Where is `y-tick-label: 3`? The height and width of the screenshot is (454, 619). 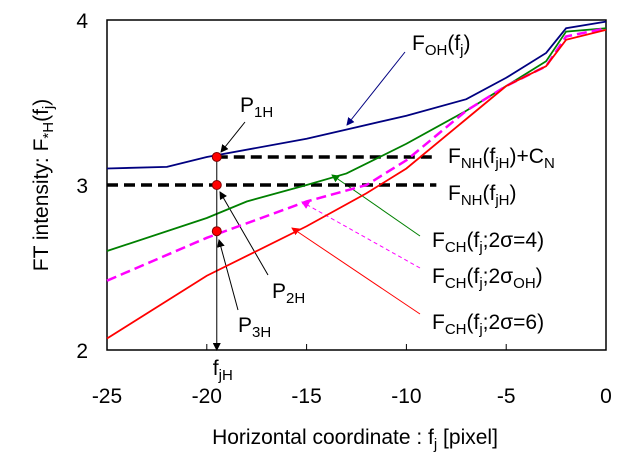
y-tick-label: 3 is located at coordinates (82, 186).